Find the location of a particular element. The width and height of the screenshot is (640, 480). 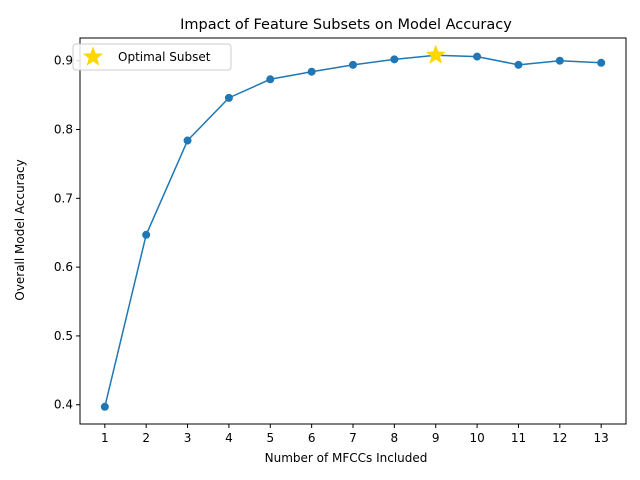

legend: Optimal Subset is located at coordinates (152, 57).